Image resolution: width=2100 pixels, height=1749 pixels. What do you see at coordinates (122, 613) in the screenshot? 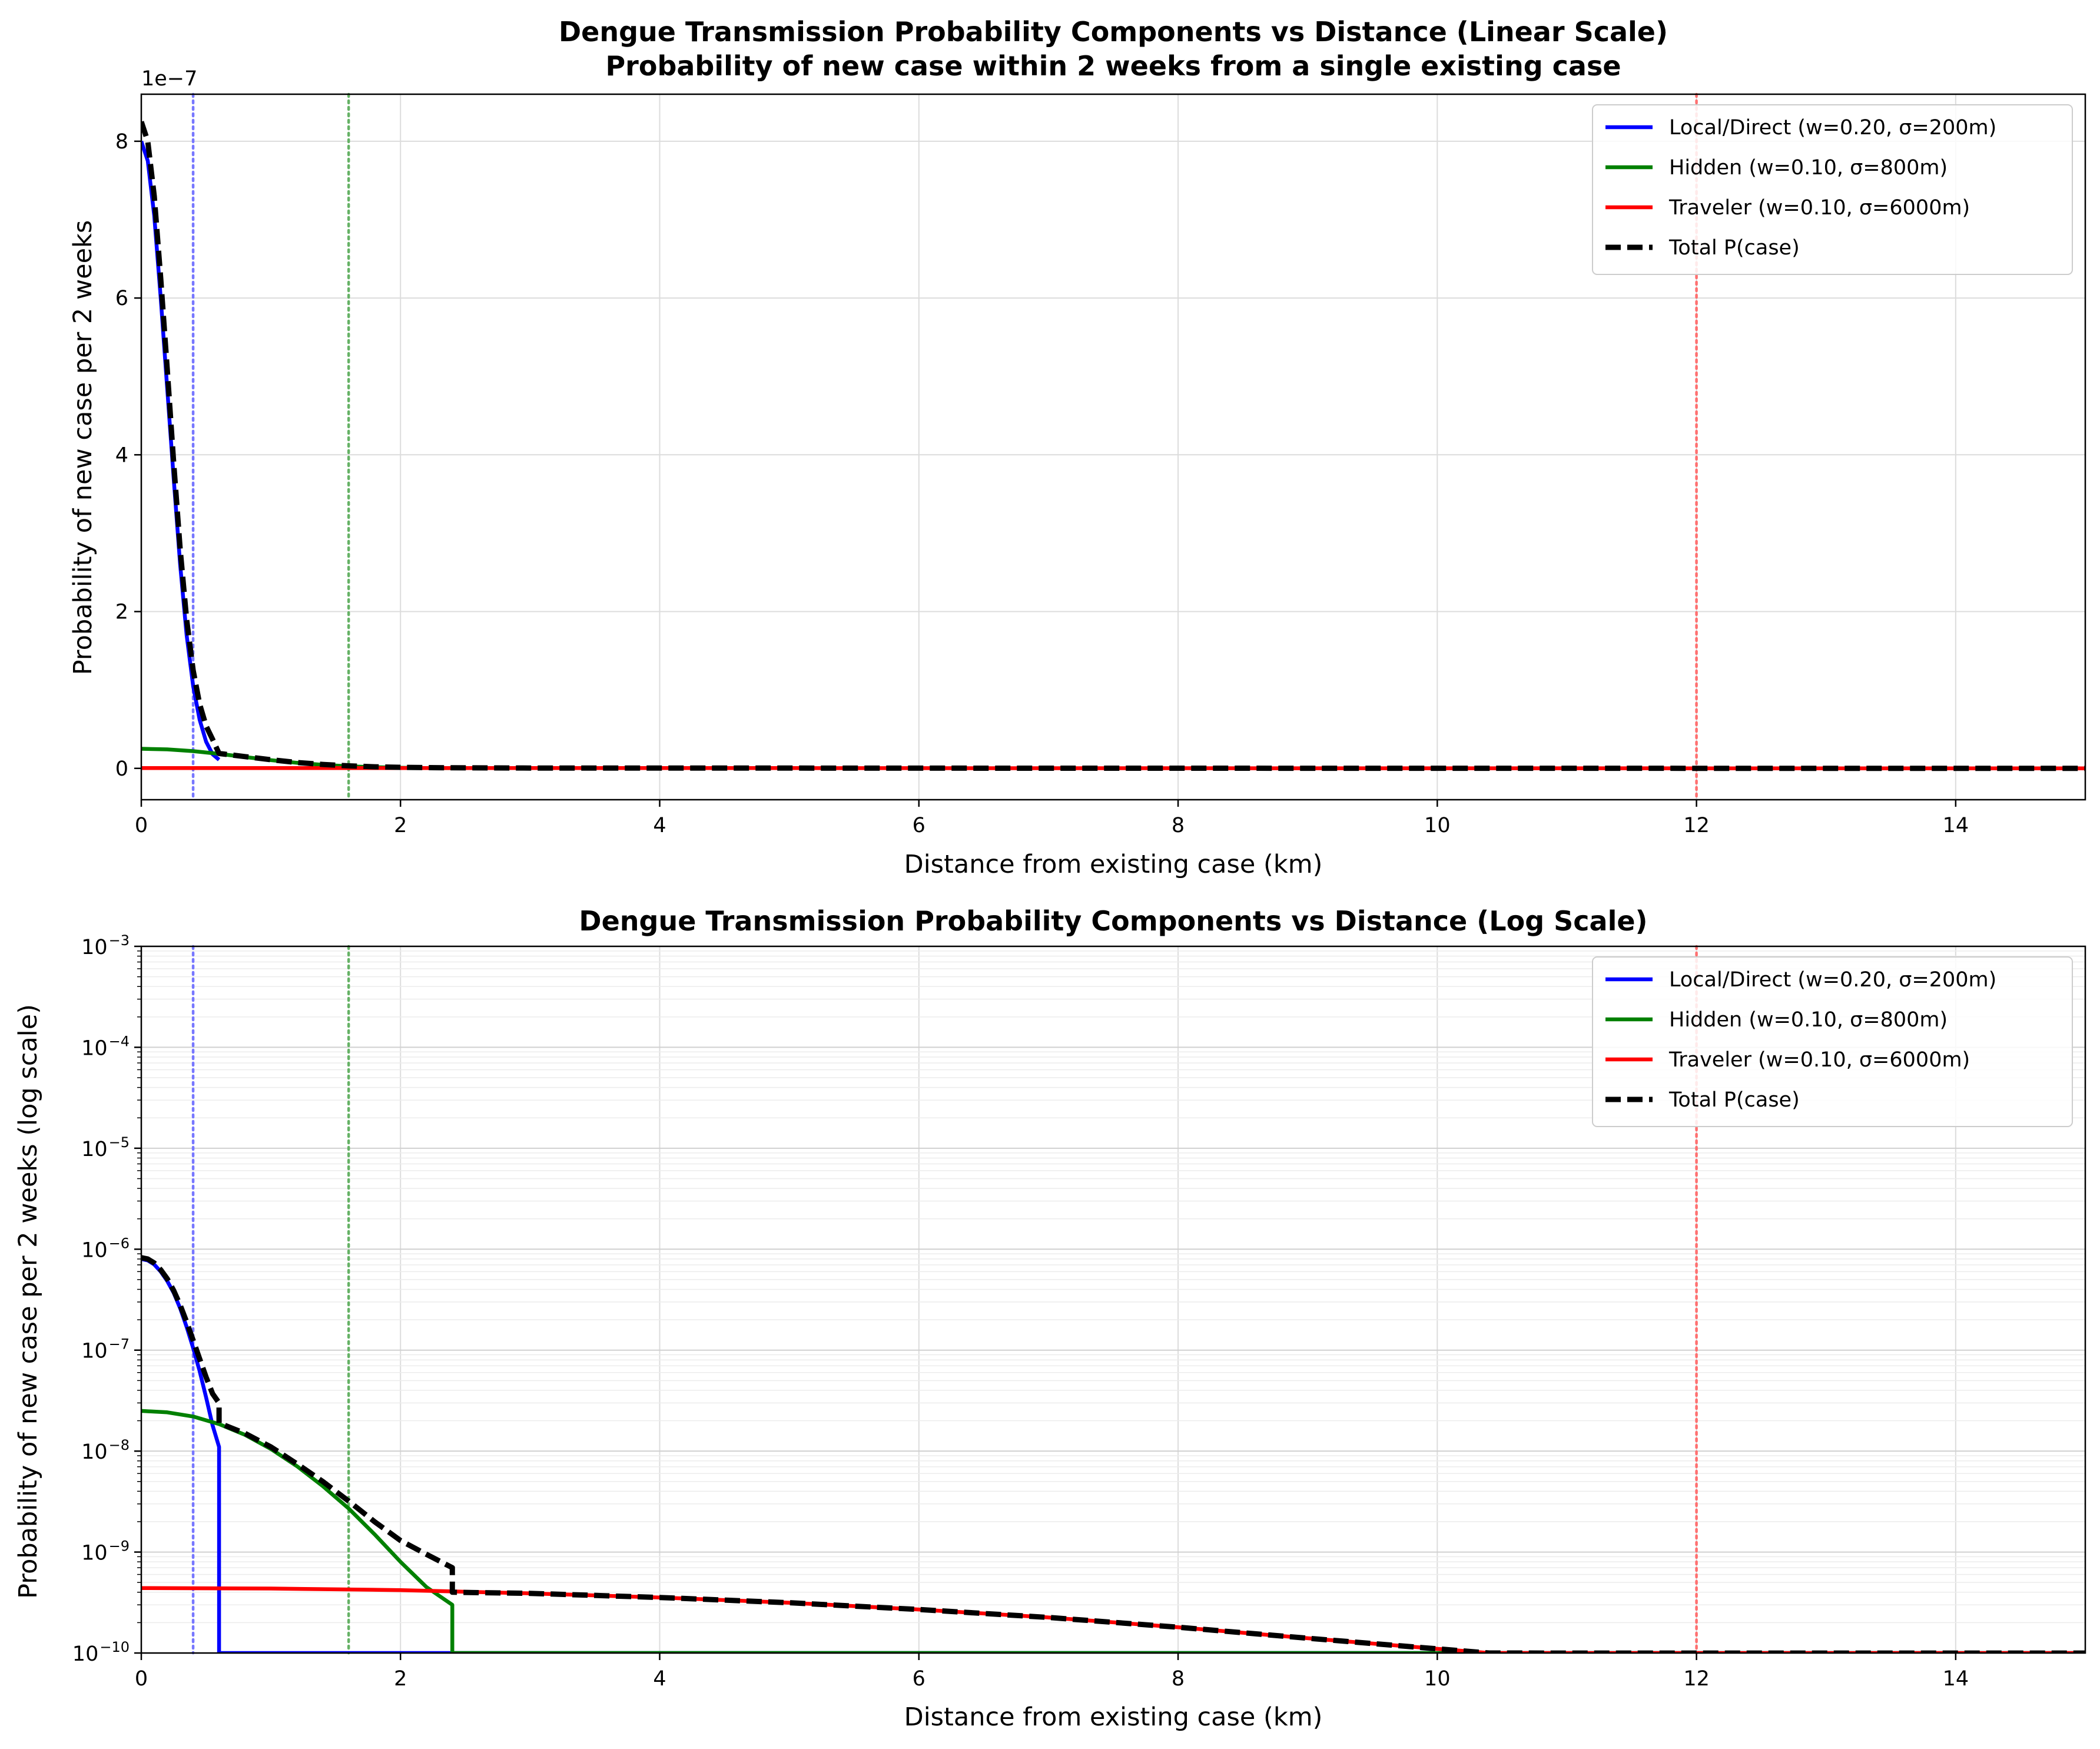
I see `y-tick-label: 2` at bounding box center [122, 613].